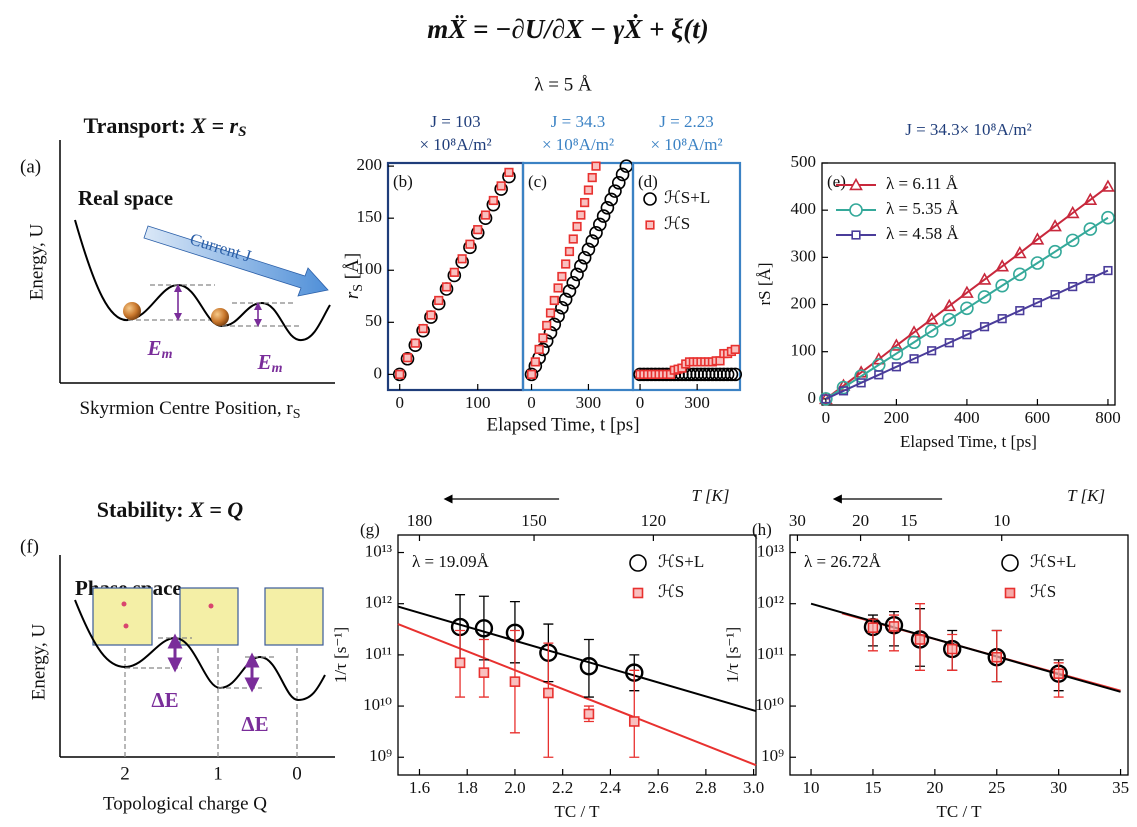 Image resolution: width=1137 pixels, height=827 pixels. I want to click on x-tick-label: 3.0, so click(753, 787).